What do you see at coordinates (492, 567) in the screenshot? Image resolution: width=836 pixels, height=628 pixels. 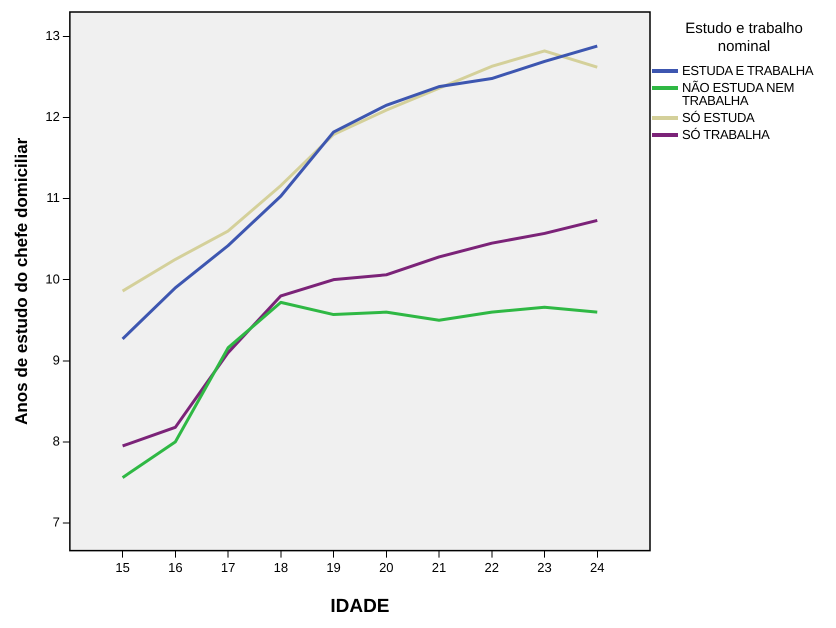 I see `x-tick-label: 22` at bounding box center [492, 567].